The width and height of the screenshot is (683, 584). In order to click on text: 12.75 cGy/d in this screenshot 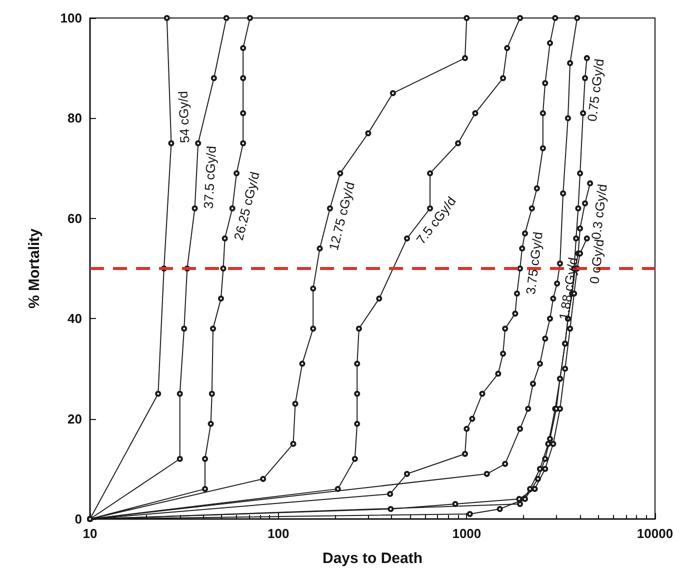, I will do `click(342, 216)`.